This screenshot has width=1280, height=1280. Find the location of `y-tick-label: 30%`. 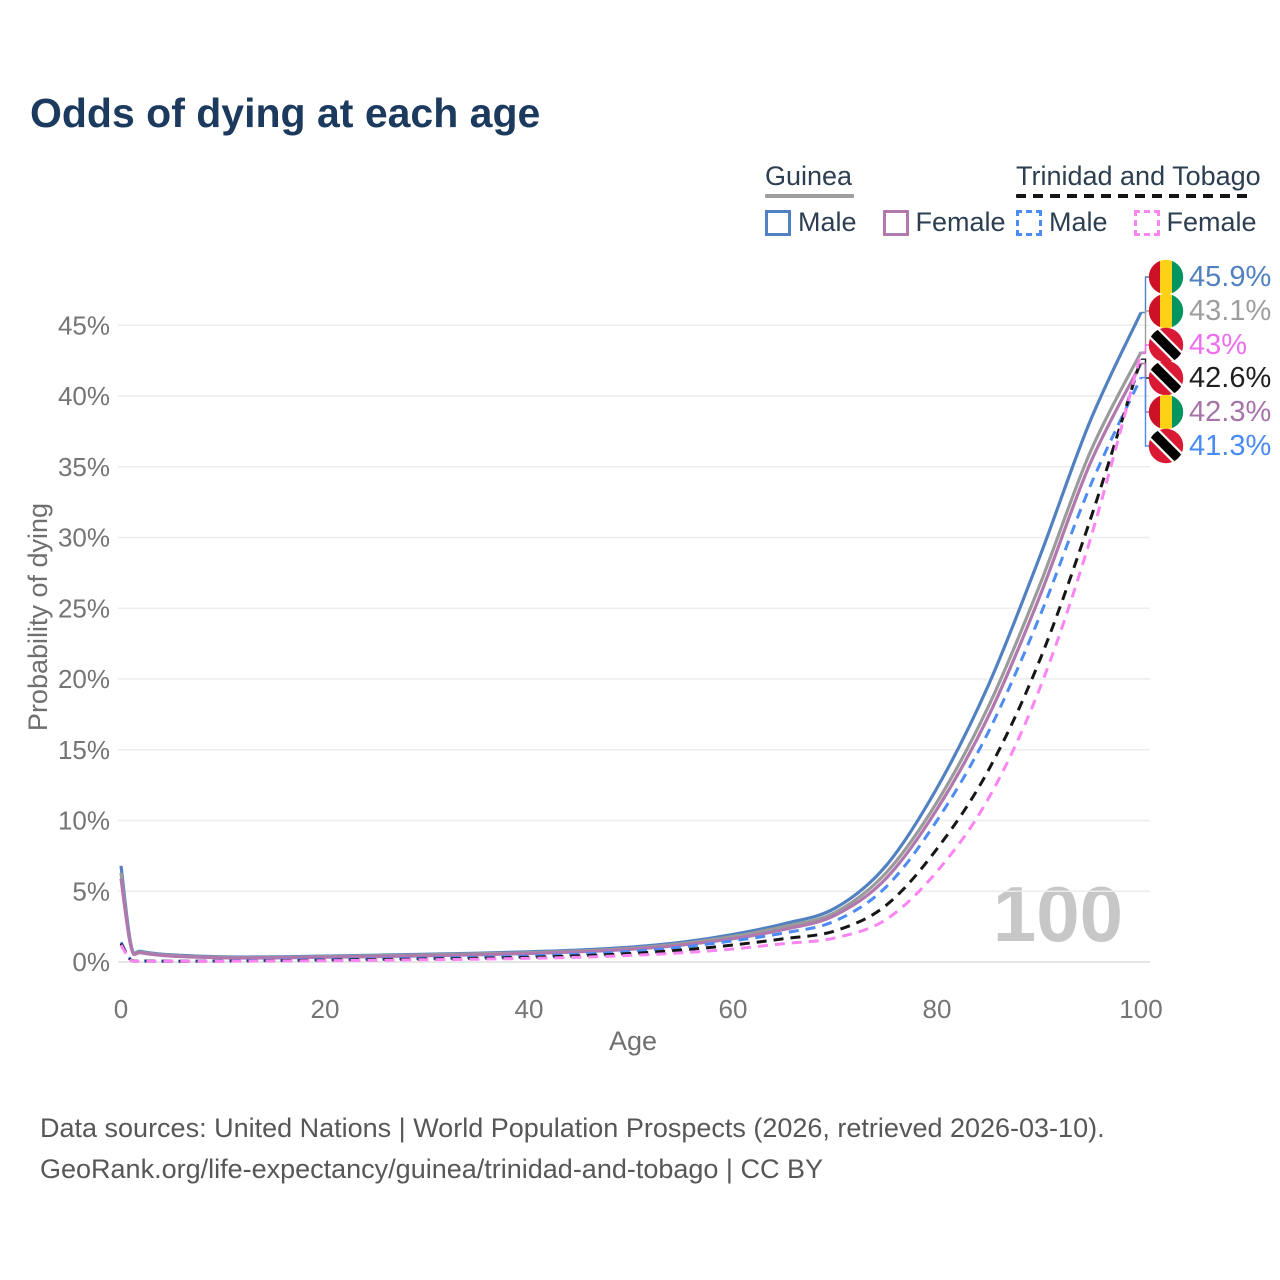

y-tick-label: 30% is located at coordinates (84, 538).